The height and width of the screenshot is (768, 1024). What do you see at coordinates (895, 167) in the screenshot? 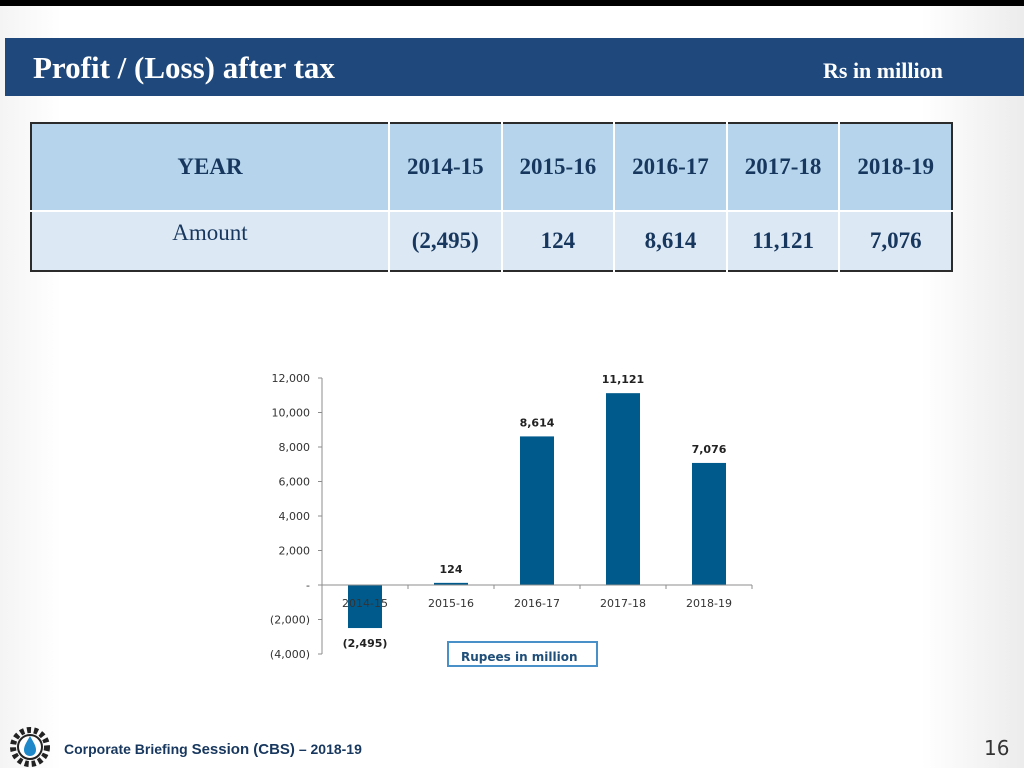
I see `year-cell: 2018-19` at bounding box center [895, 167].